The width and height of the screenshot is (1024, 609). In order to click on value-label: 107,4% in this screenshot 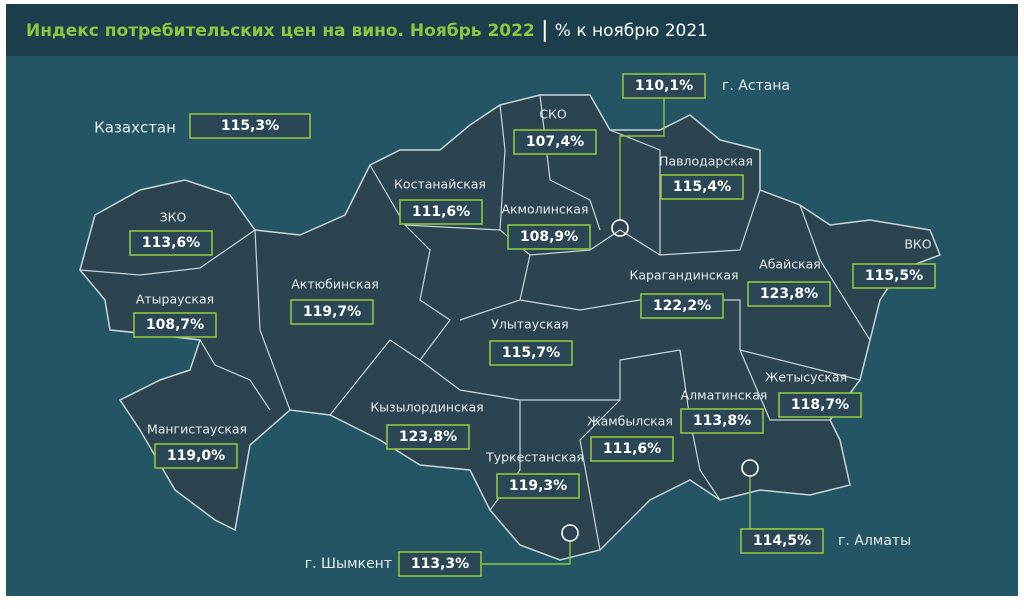, I will do `click(555, 142)`.